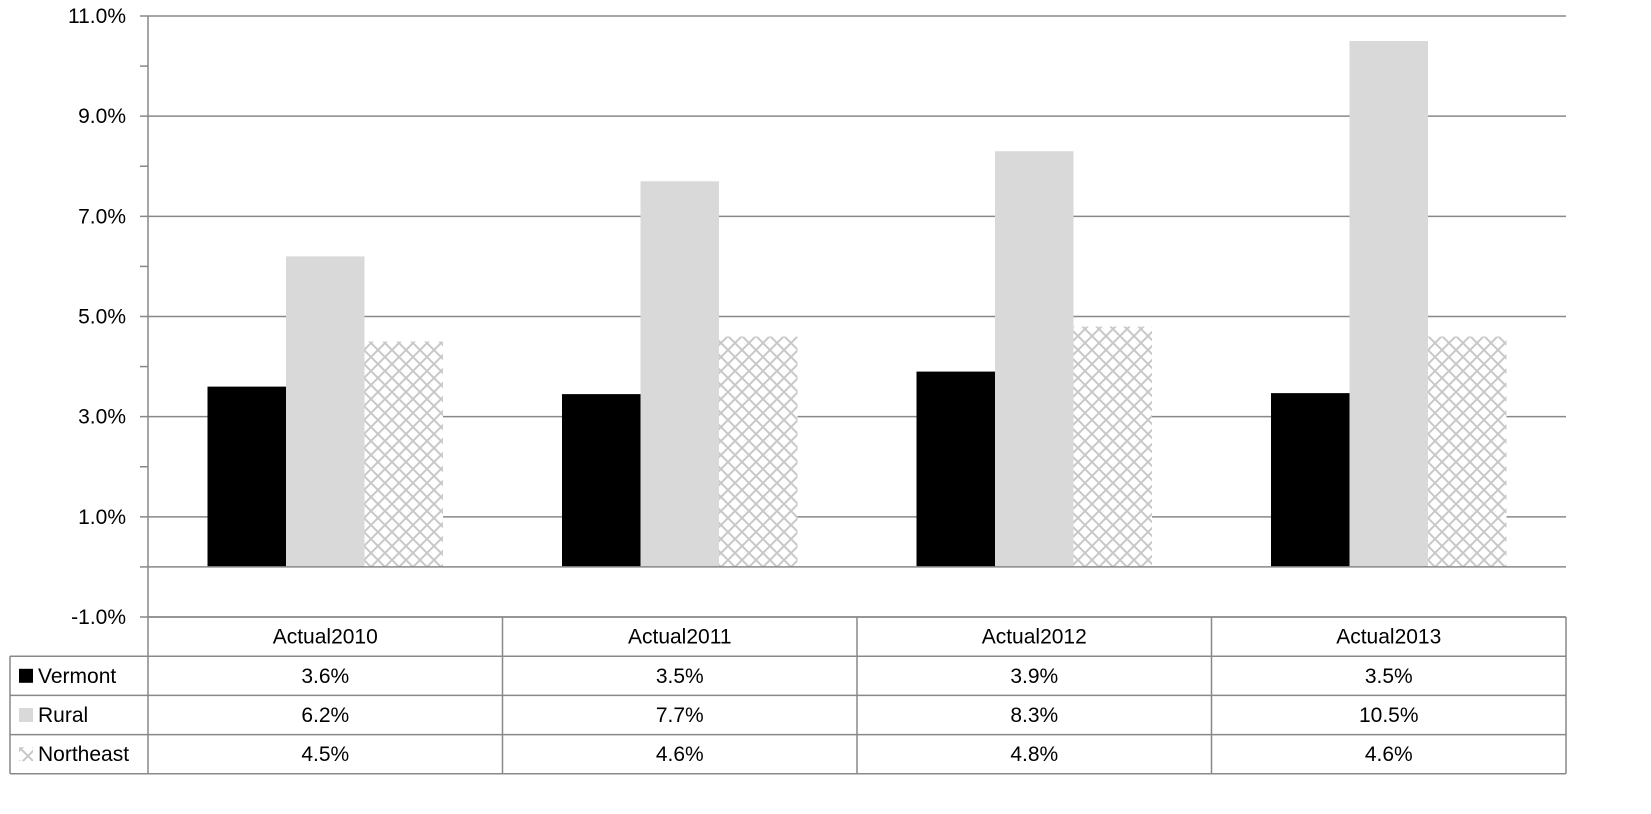  I want to click on legend-key-northeast, so click(26, 754).